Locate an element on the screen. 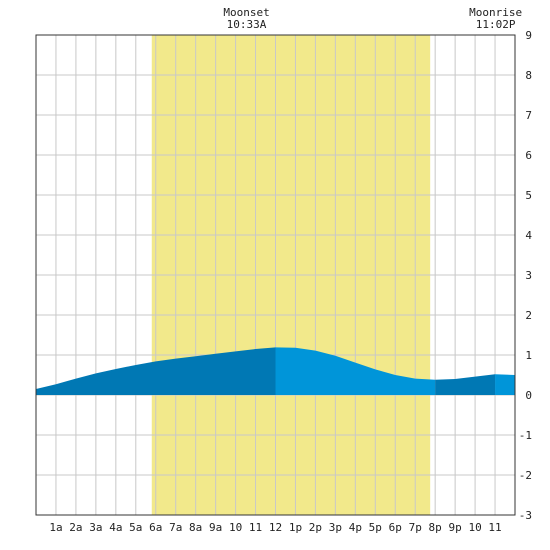 Image resolution: width=550 pixels, height=550 pixels. x-tick-label: 7a is located at coordinates (175, 527).